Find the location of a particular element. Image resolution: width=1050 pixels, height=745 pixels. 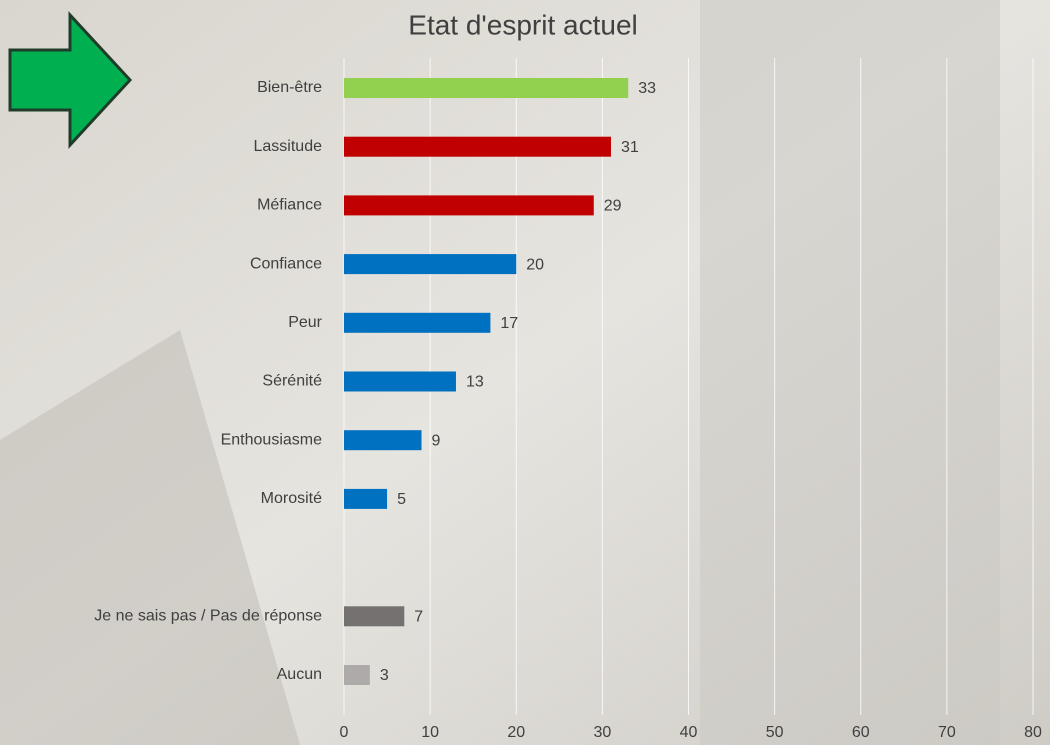

arrow is located at coordinates (70, 80).